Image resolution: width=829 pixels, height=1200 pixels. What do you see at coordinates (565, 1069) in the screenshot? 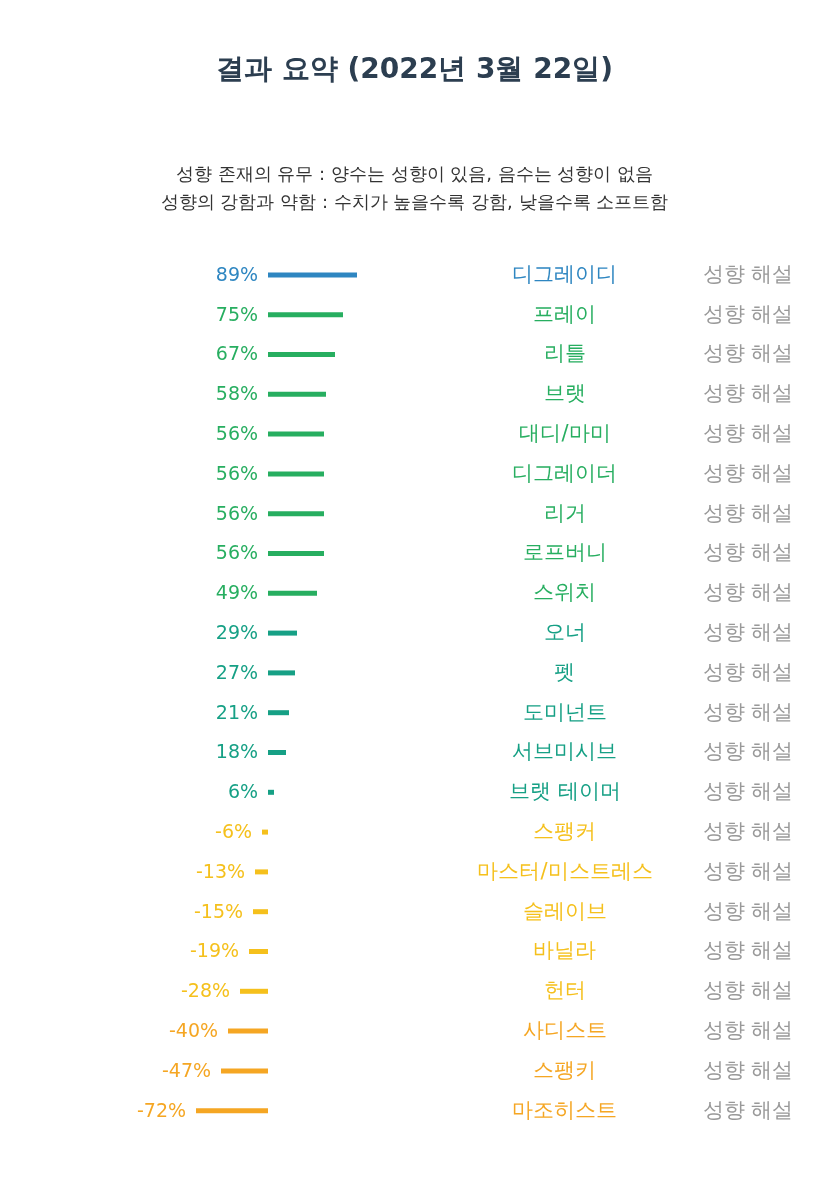
I see `y-tick-label: 스팽키` at bounding box center [565, 1069].